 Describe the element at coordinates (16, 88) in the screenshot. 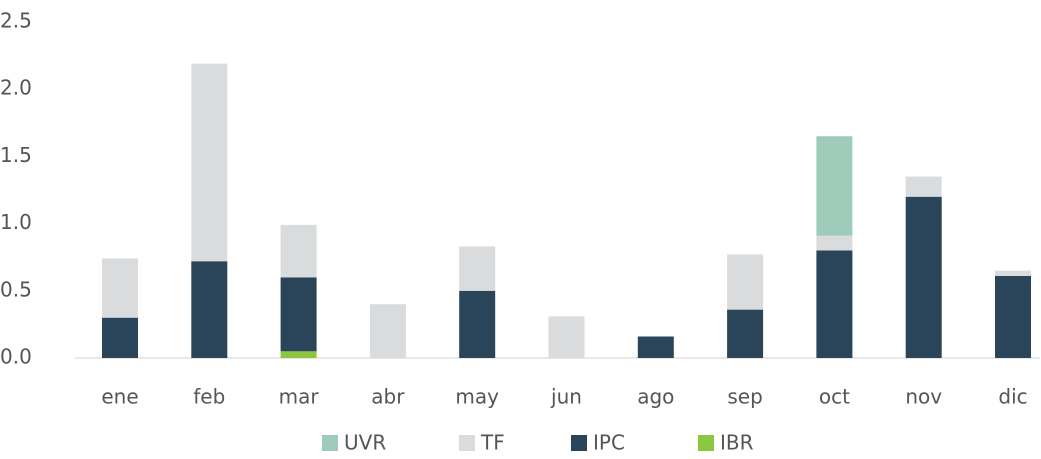

I see `y-tick-label: 2.0` at that location.